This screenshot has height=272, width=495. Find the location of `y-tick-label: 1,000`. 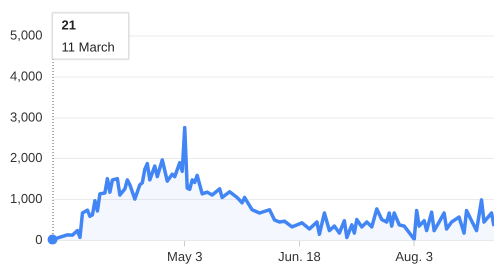

y-tick-label: 1,000 is located at coordinates (26, 198).